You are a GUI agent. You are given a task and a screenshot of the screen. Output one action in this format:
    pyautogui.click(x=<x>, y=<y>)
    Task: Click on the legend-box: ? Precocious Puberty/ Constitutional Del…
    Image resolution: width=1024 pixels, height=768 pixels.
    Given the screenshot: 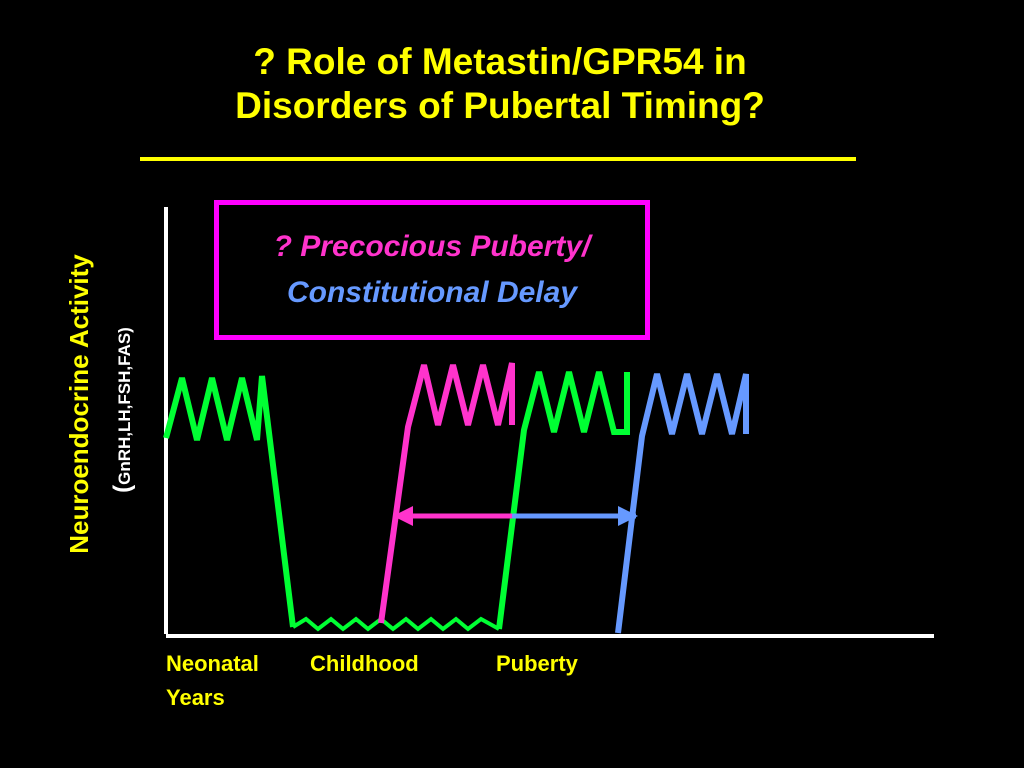 What is the action you would take?
    pyautogui.click(x=432, y=270)
    